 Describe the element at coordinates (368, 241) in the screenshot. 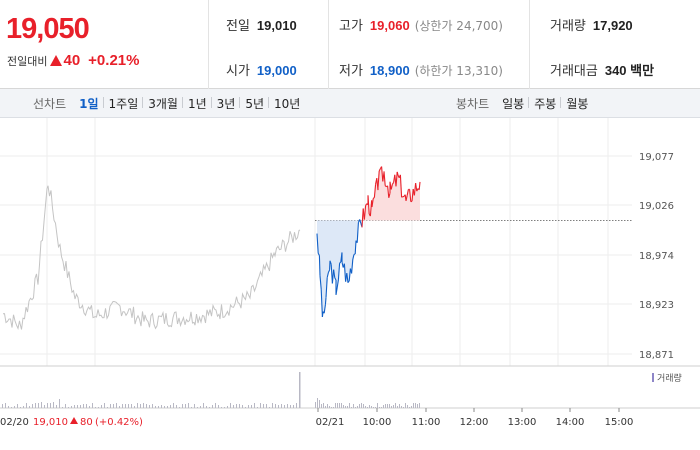

I see `area-fills` at that location.